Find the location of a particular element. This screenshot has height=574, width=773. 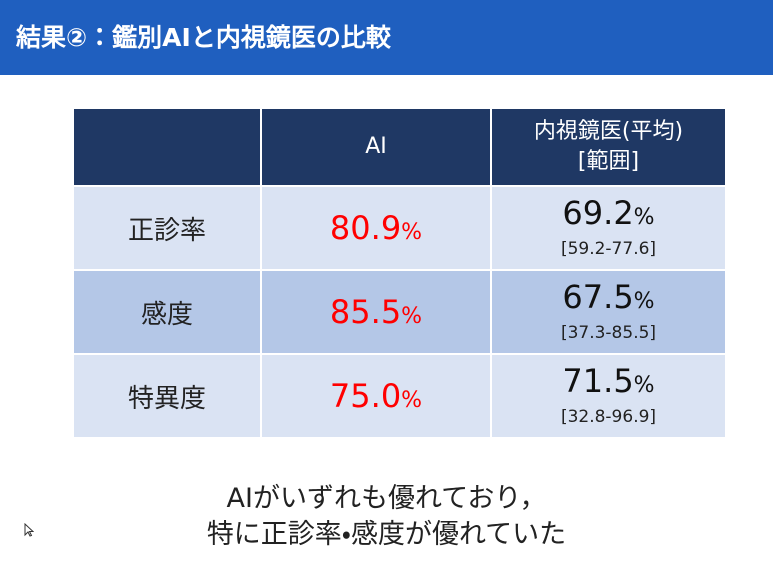

header-cell is located at coordinates (167, 147).